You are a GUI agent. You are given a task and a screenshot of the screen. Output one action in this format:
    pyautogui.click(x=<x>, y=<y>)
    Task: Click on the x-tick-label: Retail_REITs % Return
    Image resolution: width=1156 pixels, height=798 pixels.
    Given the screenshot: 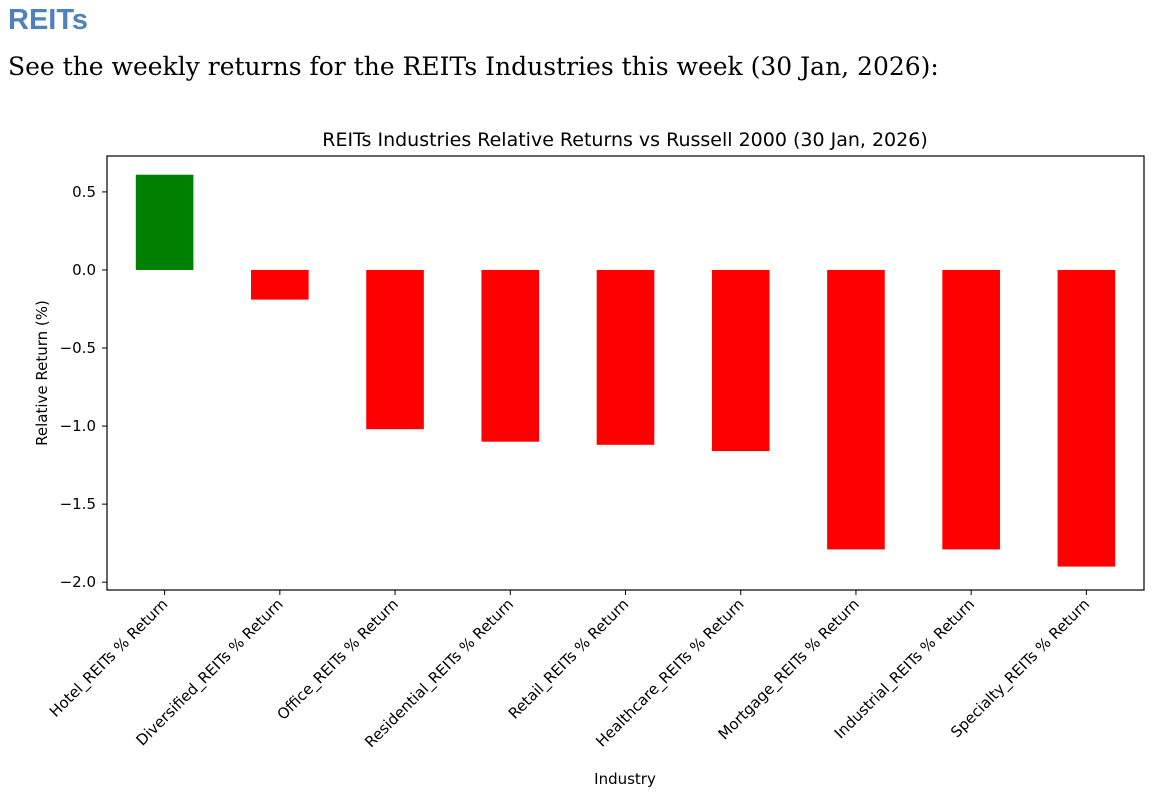 What is the action you would take?
    pyautogui.click(x=569, y=659)
    